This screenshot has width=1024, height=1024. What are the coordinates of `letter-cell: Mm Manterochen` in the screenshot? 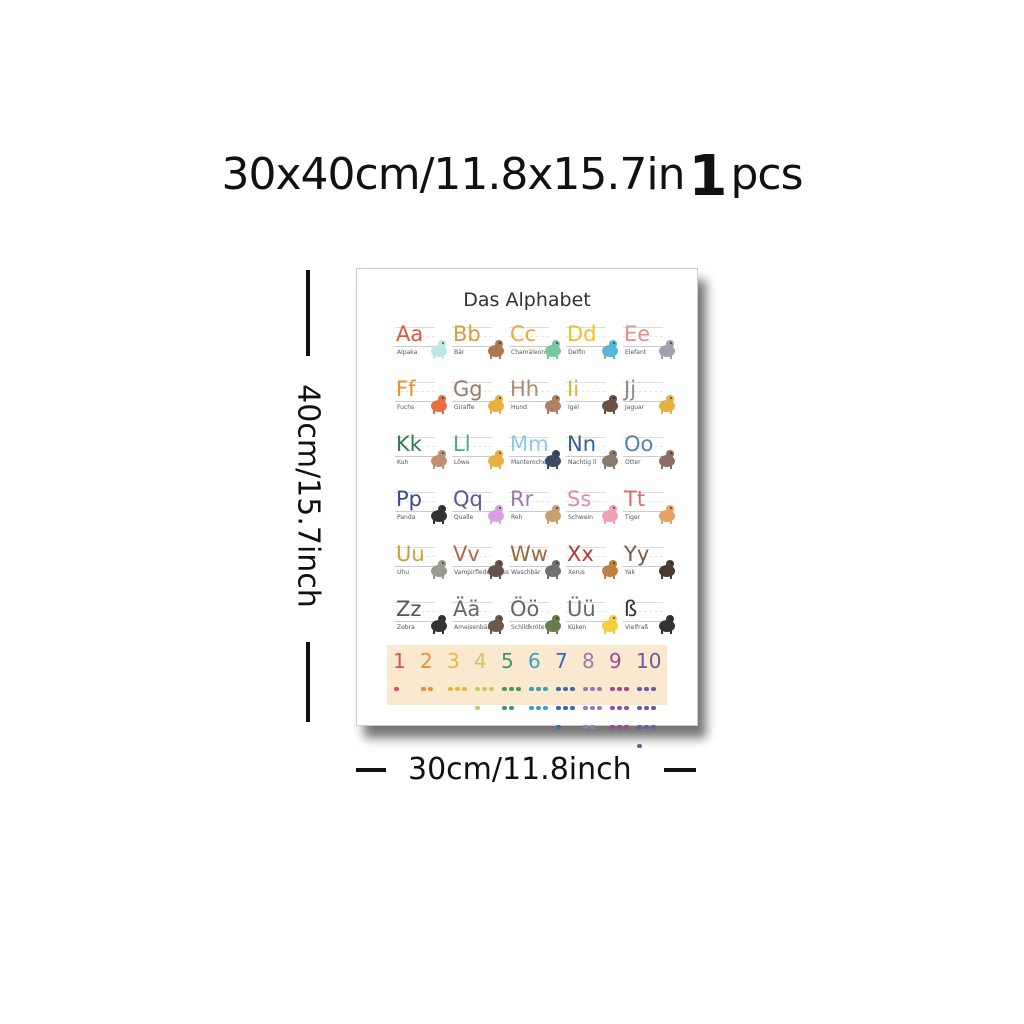 It's located at (537, 458).